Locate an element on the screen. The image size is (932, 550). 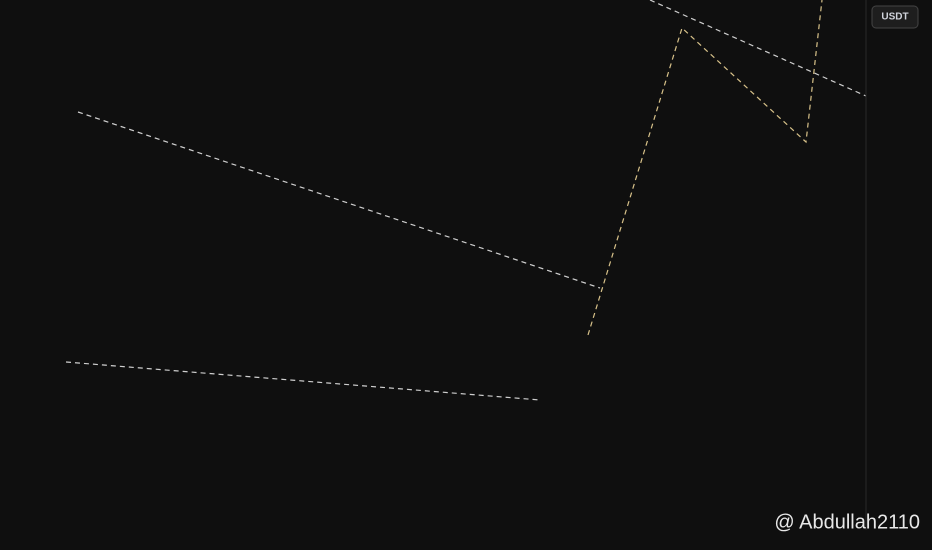
watermark: @ Abdullah2110 is located at coordinates (847, 522).